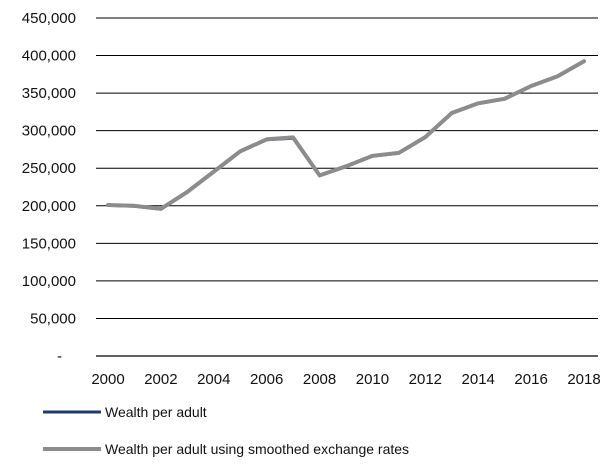 The image size is (606, 465). Describe the element at coordinates (156, 412) in the screenshot. I see `legend-label-wealth-per-adult: Wealth per adult` at that location.